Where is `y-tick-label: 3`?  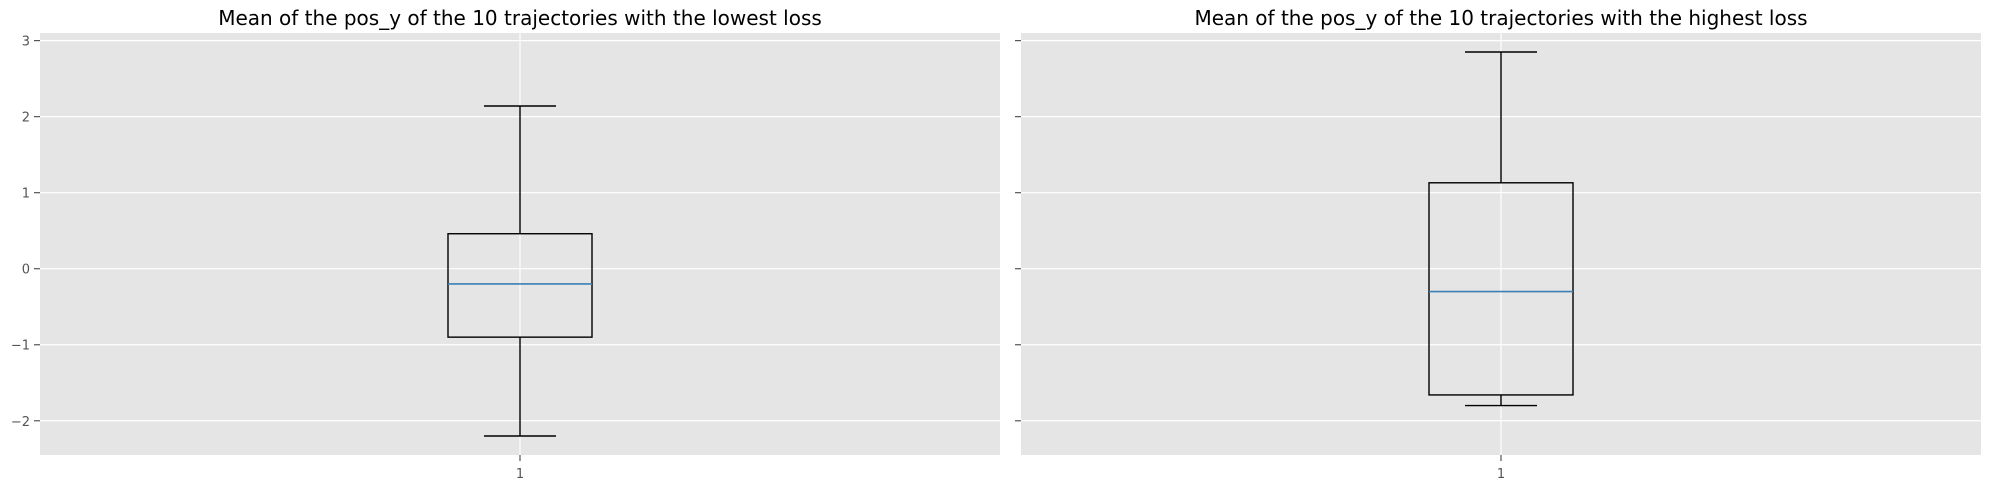
y-tick-label: 3 is located at coordinates (26, 42).